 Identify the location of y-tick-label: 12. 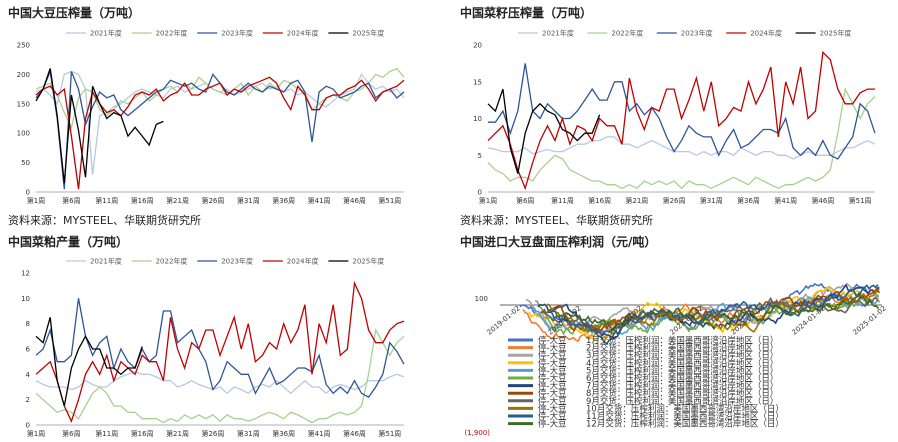
(25, 274).